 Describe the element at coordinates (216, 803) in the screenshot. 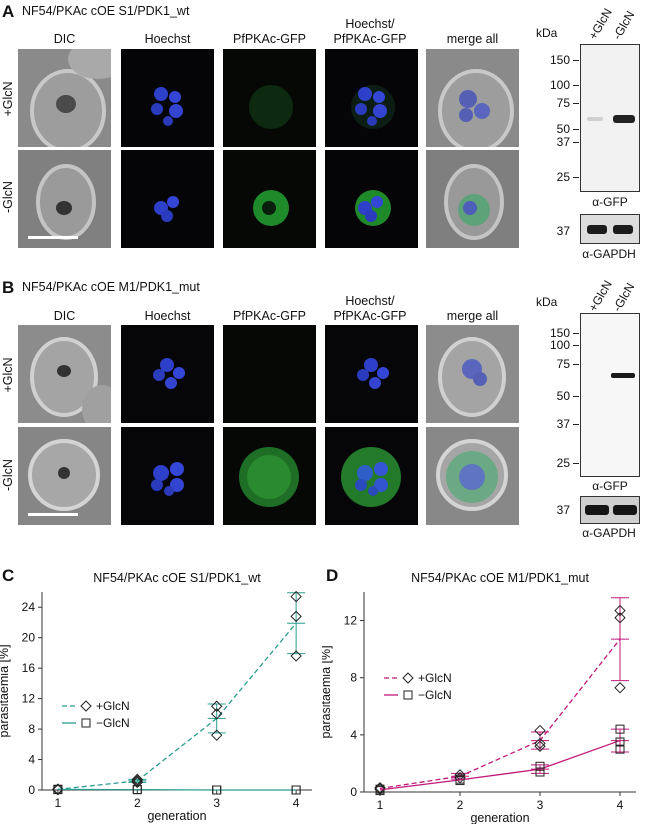

I see `chart-c-x-tick-label: 3` at that location.